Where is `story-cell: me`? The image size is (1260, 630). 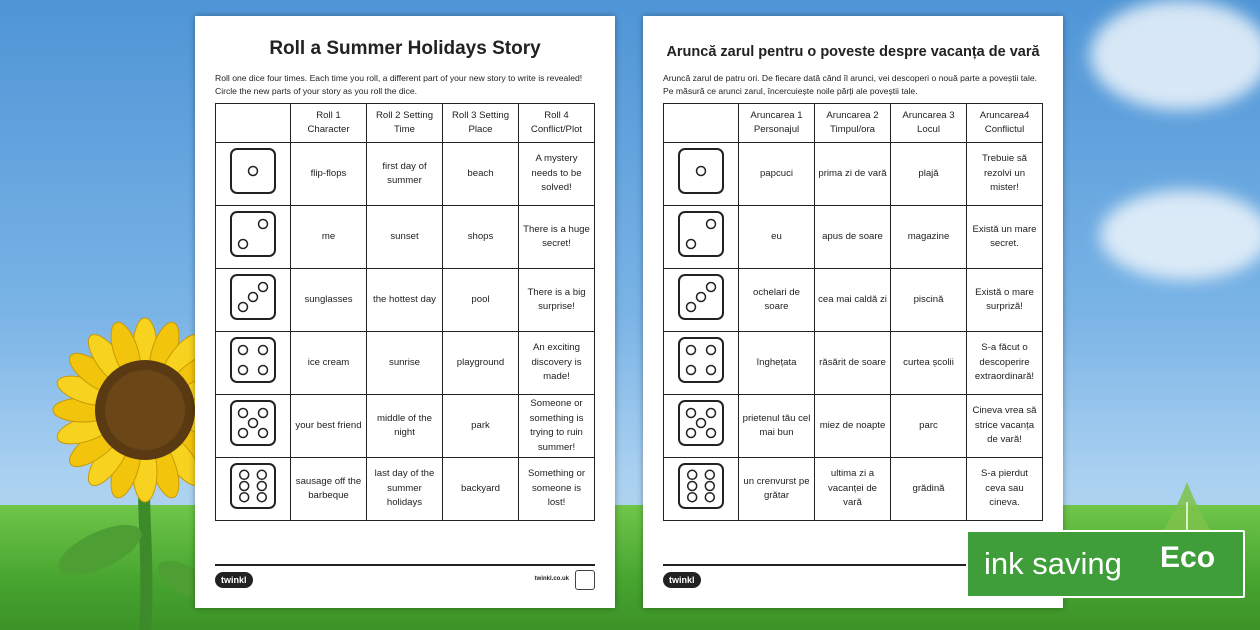
story-cell: me is located at coordinates (328, 237).